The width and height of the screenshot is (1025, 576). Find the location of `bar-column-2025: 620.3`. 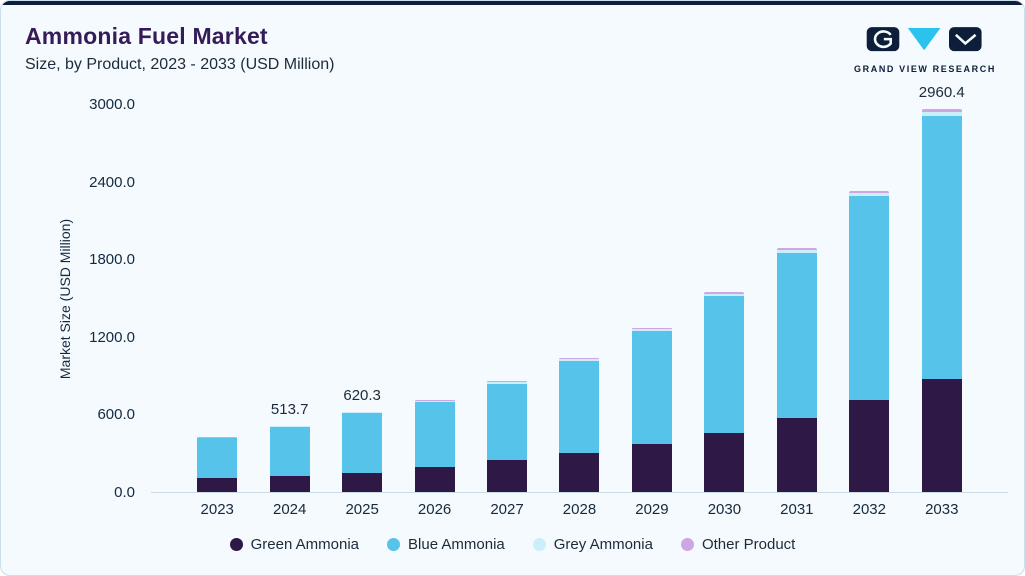

bar-column-2025: 620.3 is located at coordinates (362, 298).